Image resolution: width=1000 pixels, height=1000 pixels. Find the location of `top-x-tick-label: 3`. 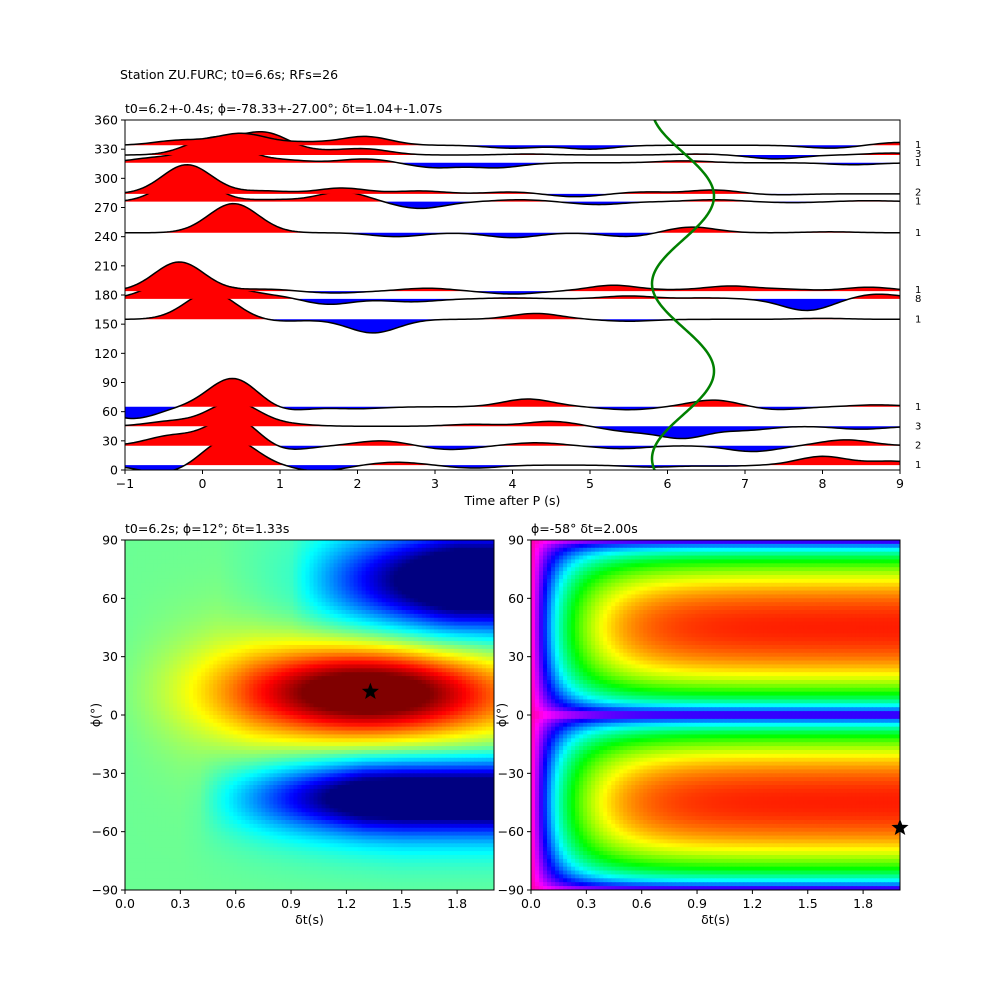

top-x-tick-label: 3 is located at coordinates (435, 483).